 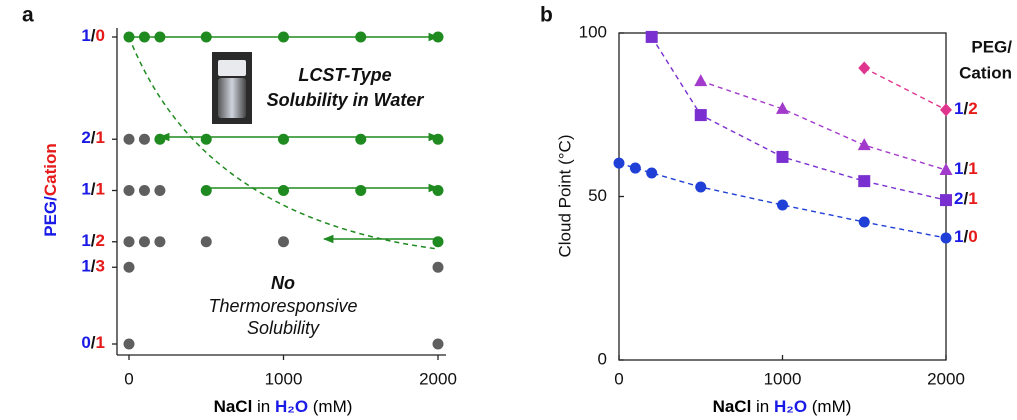 I want to click on annotation: Solubility in Water, so click(x=346, y=100).